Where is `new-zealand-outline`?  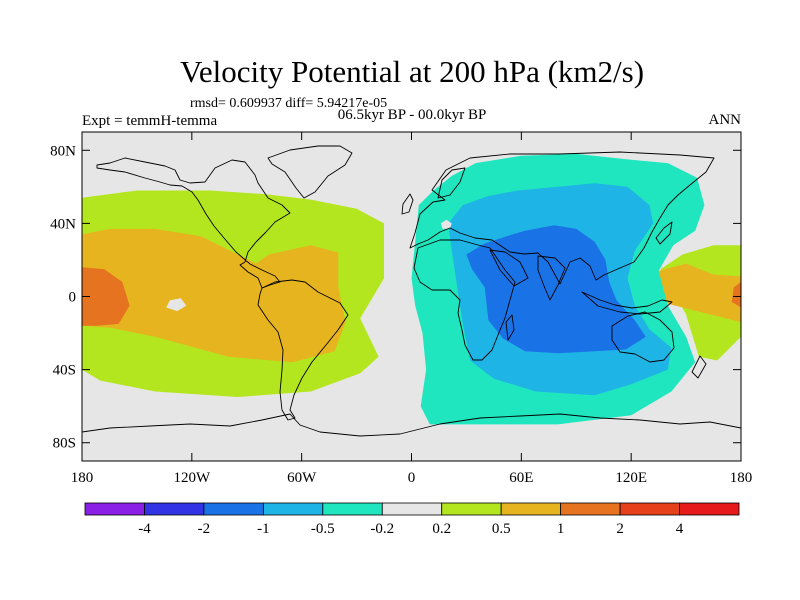 new-zealand-outline is located at coordinates (699, 367).